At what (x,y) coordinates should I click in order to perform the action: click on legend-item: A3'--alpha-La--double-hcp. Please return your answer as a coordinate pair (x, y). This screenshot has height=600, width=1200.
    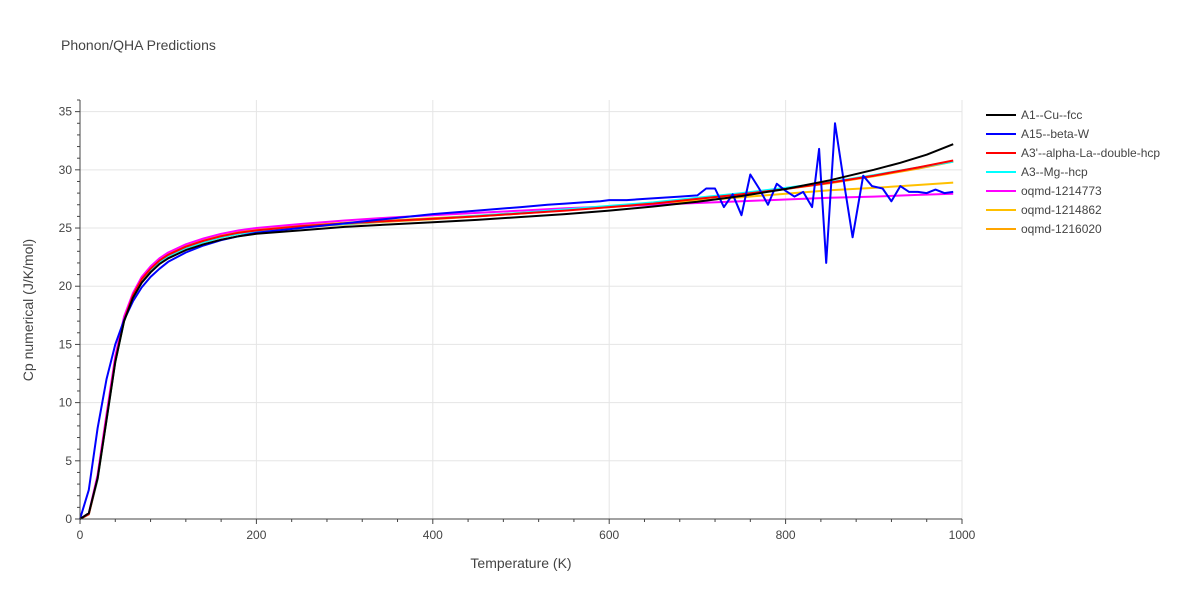
    Looking at the image, I should click on (1073, 153).